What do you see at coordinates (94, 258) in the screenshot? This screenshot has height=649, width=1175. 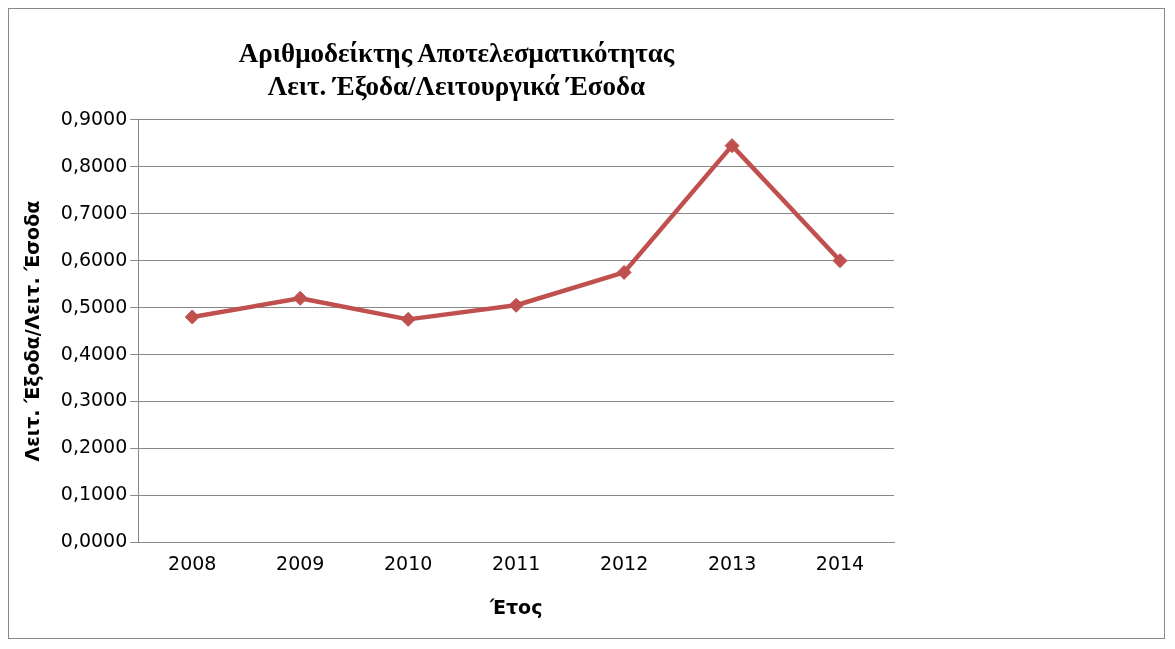 I see `y-tick-label: 0,6000` at bounding box center [94, 258].